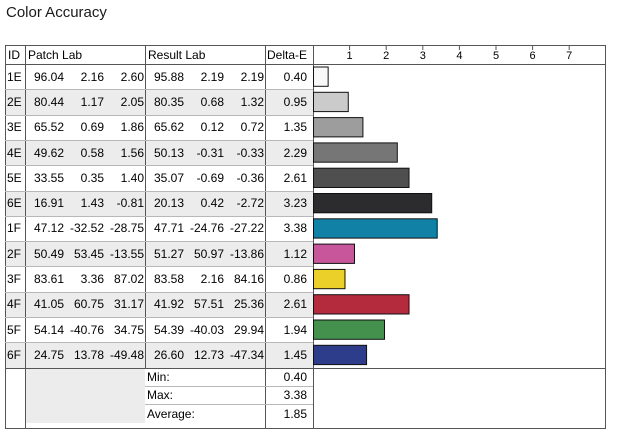 This screenshot has width=619, height=439. Describe the element at coordinates (177, 55) in the screenshot. I see `header-result-lab: Result Lab` at that location.